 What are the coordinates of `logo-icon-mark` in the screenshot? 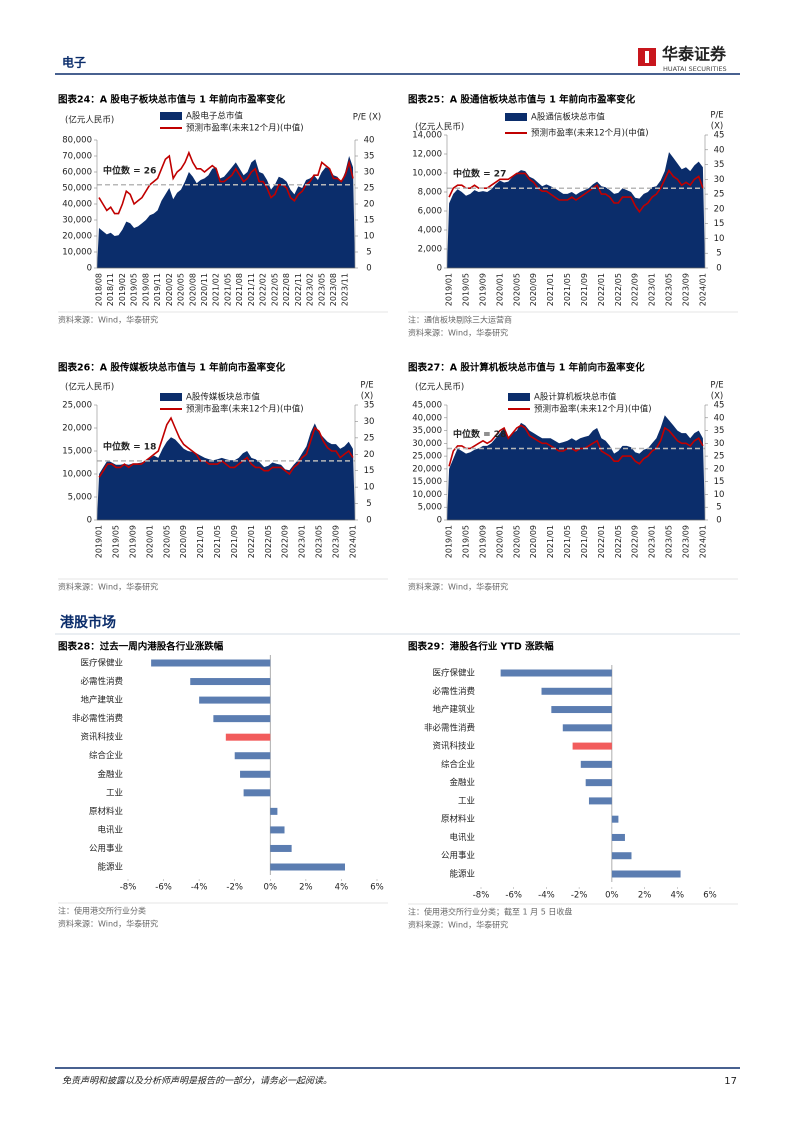 It's located at (647, 57).